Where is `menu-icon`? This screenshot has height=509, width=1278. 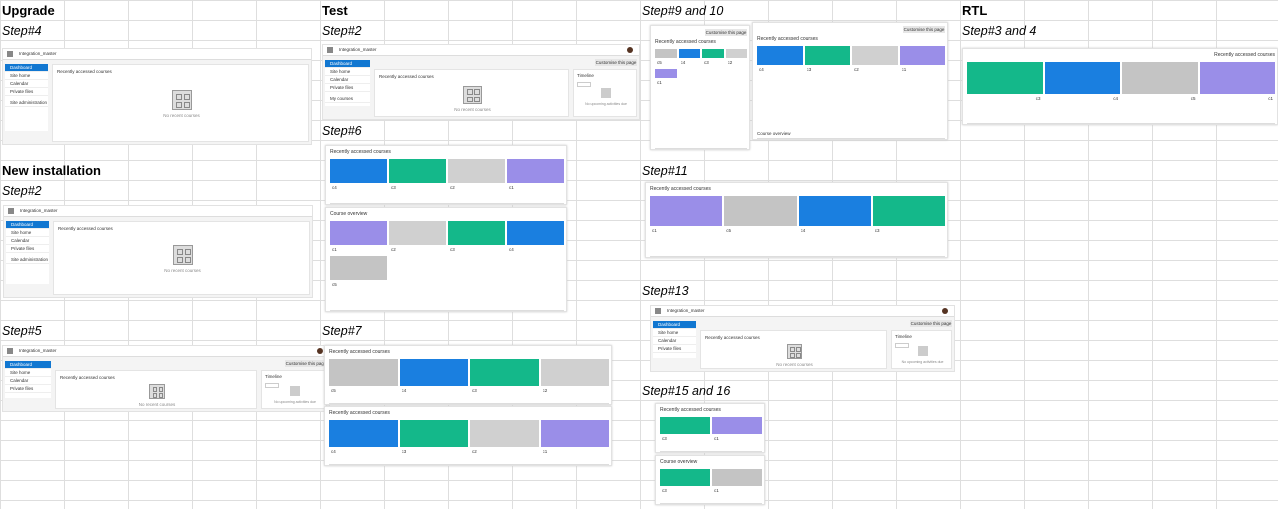 menu-icon is located at coordinates (330, 50).